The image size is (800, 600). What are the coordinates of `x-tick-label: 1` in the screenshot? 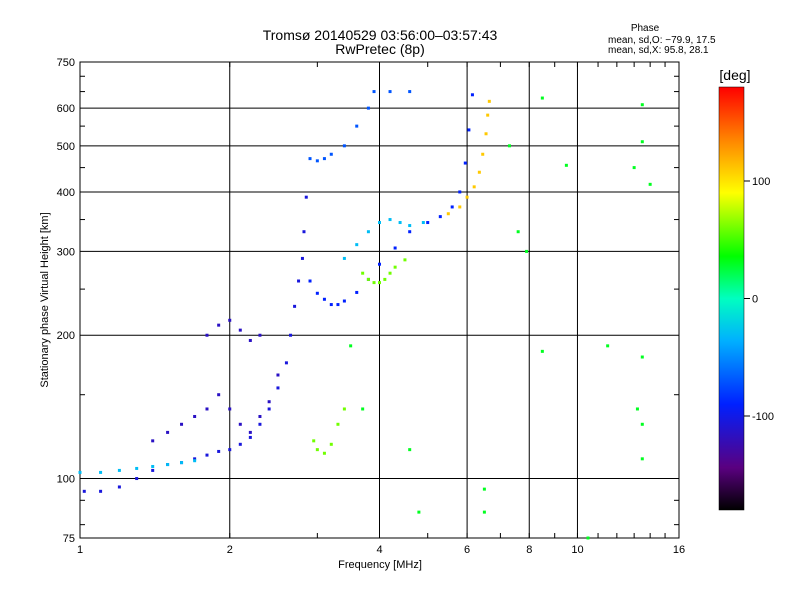 It's located at (80, 550).